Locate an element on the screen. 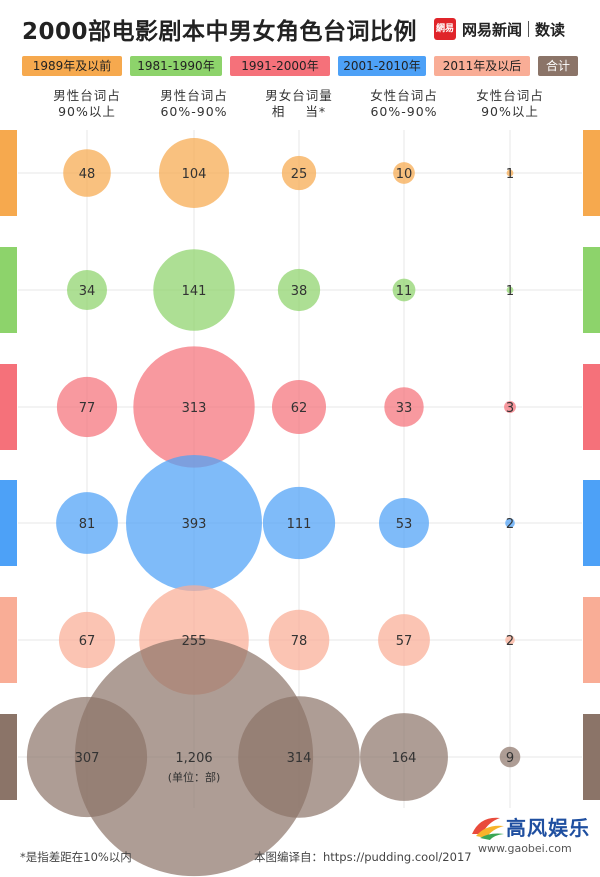  bubble-value-label: 57 is located at coordinates (404, 641).